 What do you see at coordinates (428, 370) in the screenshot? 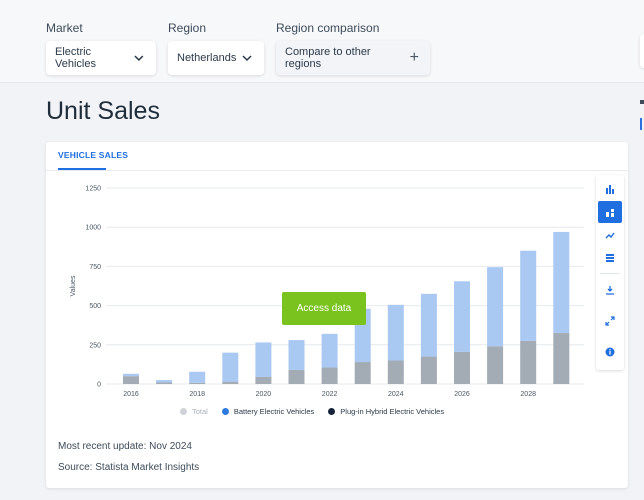
I see `bar-phev-2025` at bounding box center [428, 370].